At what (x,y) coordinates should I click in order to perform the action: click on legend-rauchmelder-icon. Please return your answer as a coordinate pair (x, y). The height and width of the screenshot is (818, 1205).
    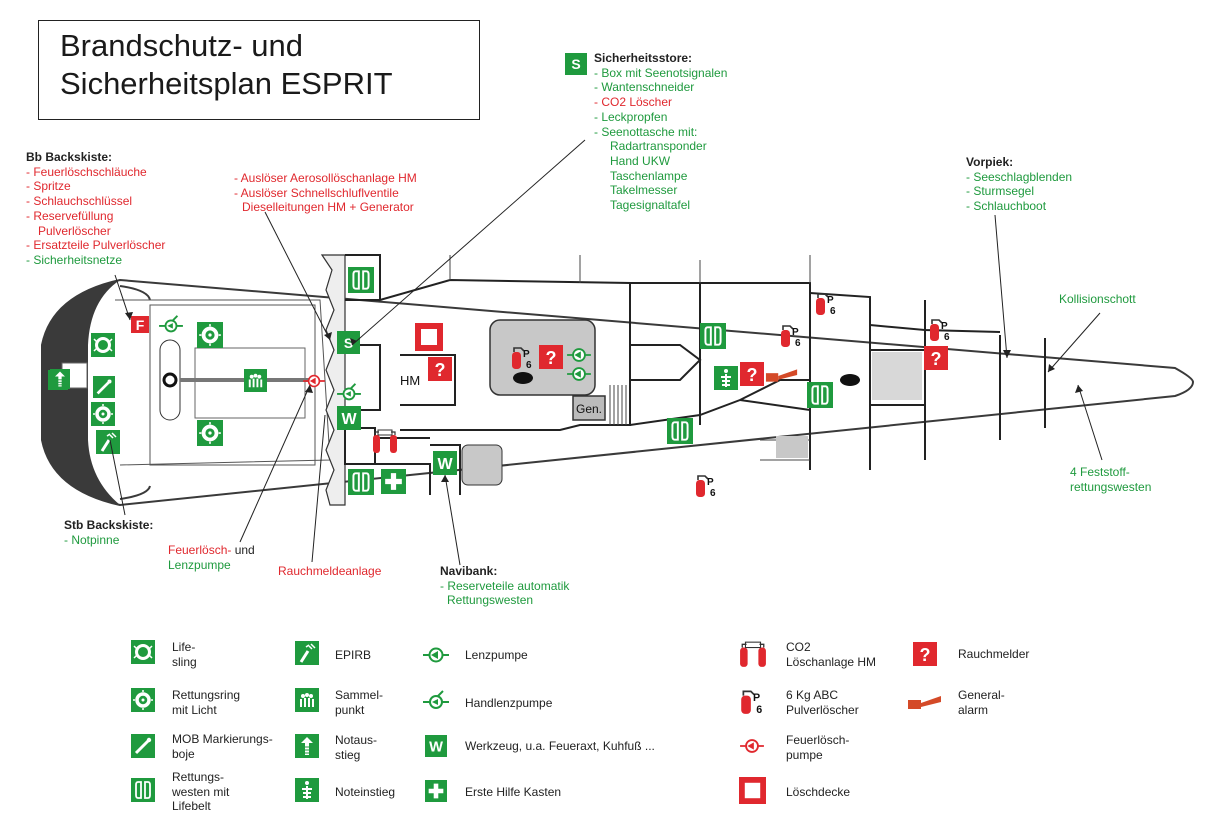
    Looking at the image, I should click on (925, 654).